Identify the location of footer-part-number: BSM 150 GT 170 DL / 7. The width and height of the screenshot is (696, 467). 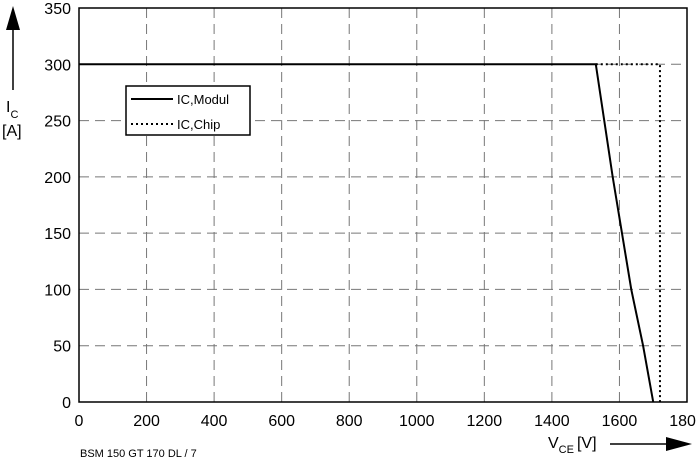
(138, 454).